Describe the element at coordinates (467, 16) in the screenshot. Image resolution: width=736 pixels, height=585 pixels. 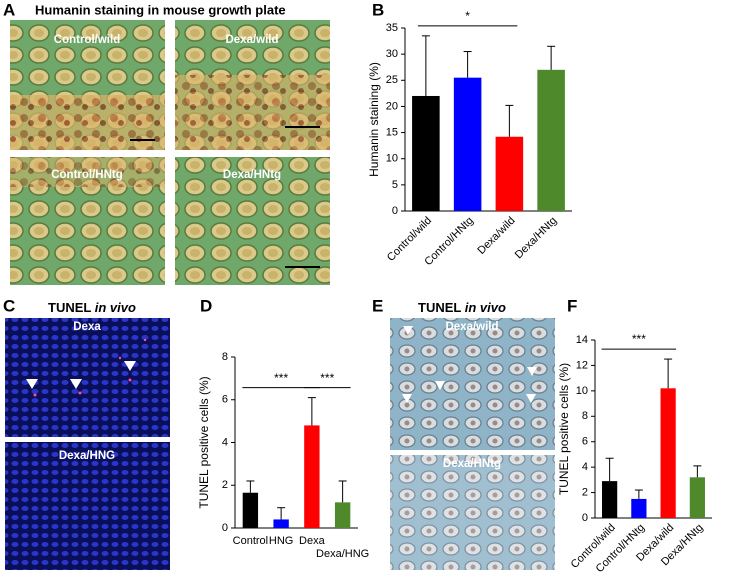
I see `significance-label: *` at that location.